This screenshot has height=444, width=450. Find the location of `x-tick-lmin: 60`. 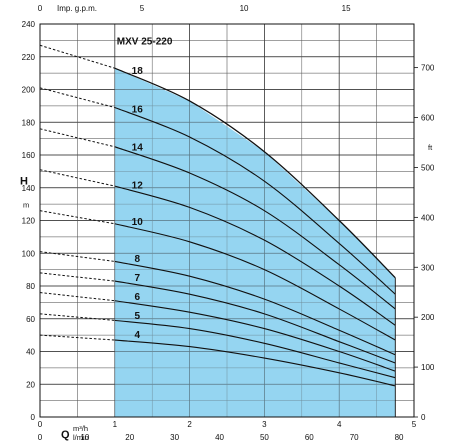

x-tick-lmin: 60 is located at coordinates (309, 437).